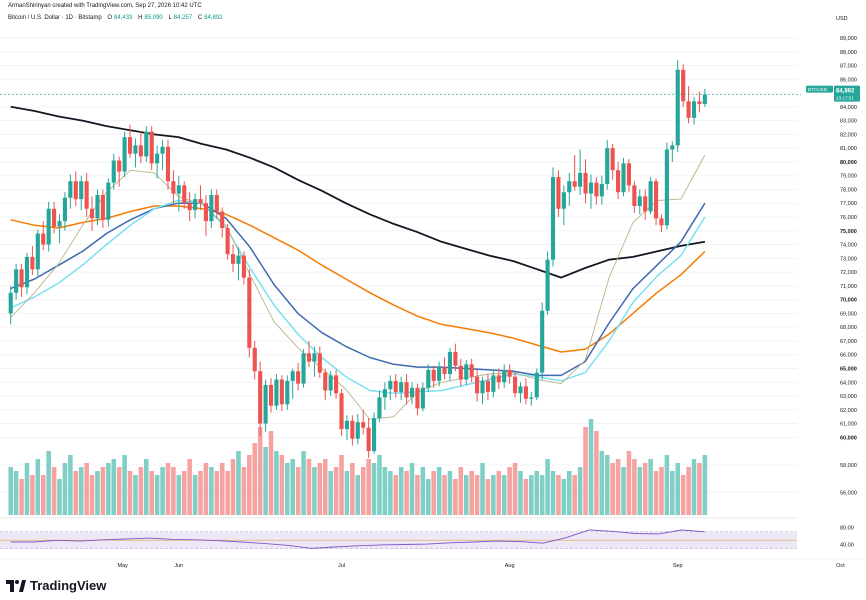  I want to click on x-axis-month-label: Sep, so click(678, 566).